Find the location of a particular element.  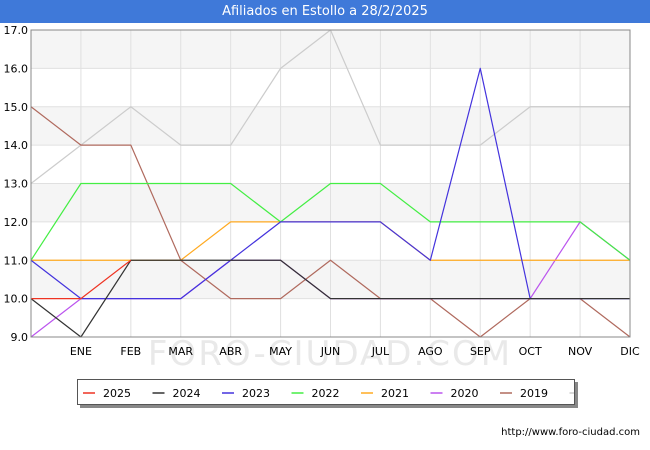

y-tick-label: 11.0 is located at coordinates (16, 260).